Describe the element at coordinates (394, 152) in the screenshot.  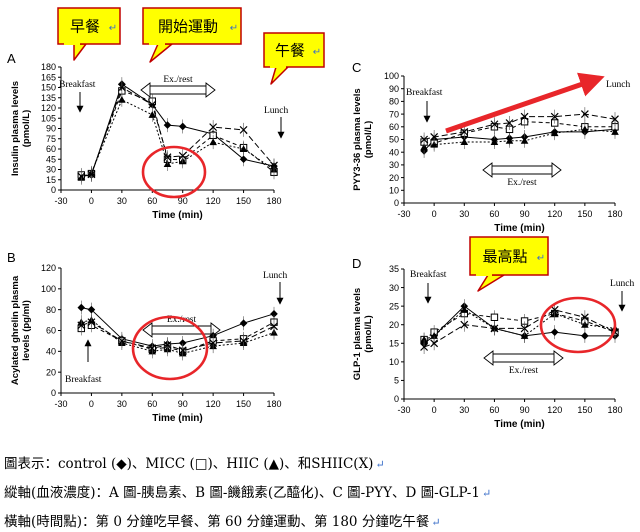
I see `panel-c-y-tick-label: 40` at that location.